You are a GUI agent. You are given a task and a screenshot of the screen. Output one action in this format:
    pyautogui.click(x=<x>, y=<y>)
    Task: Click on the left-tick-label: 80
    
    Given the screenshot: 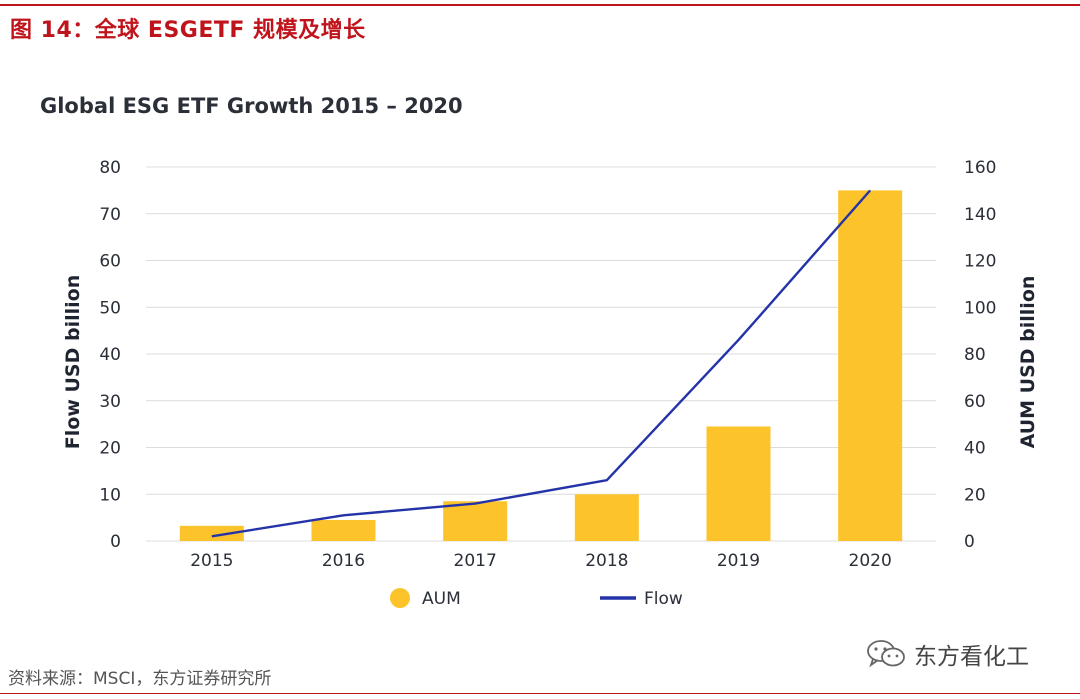 What is the action you would take?
    pyautogui.click(x=110, y=168)
    